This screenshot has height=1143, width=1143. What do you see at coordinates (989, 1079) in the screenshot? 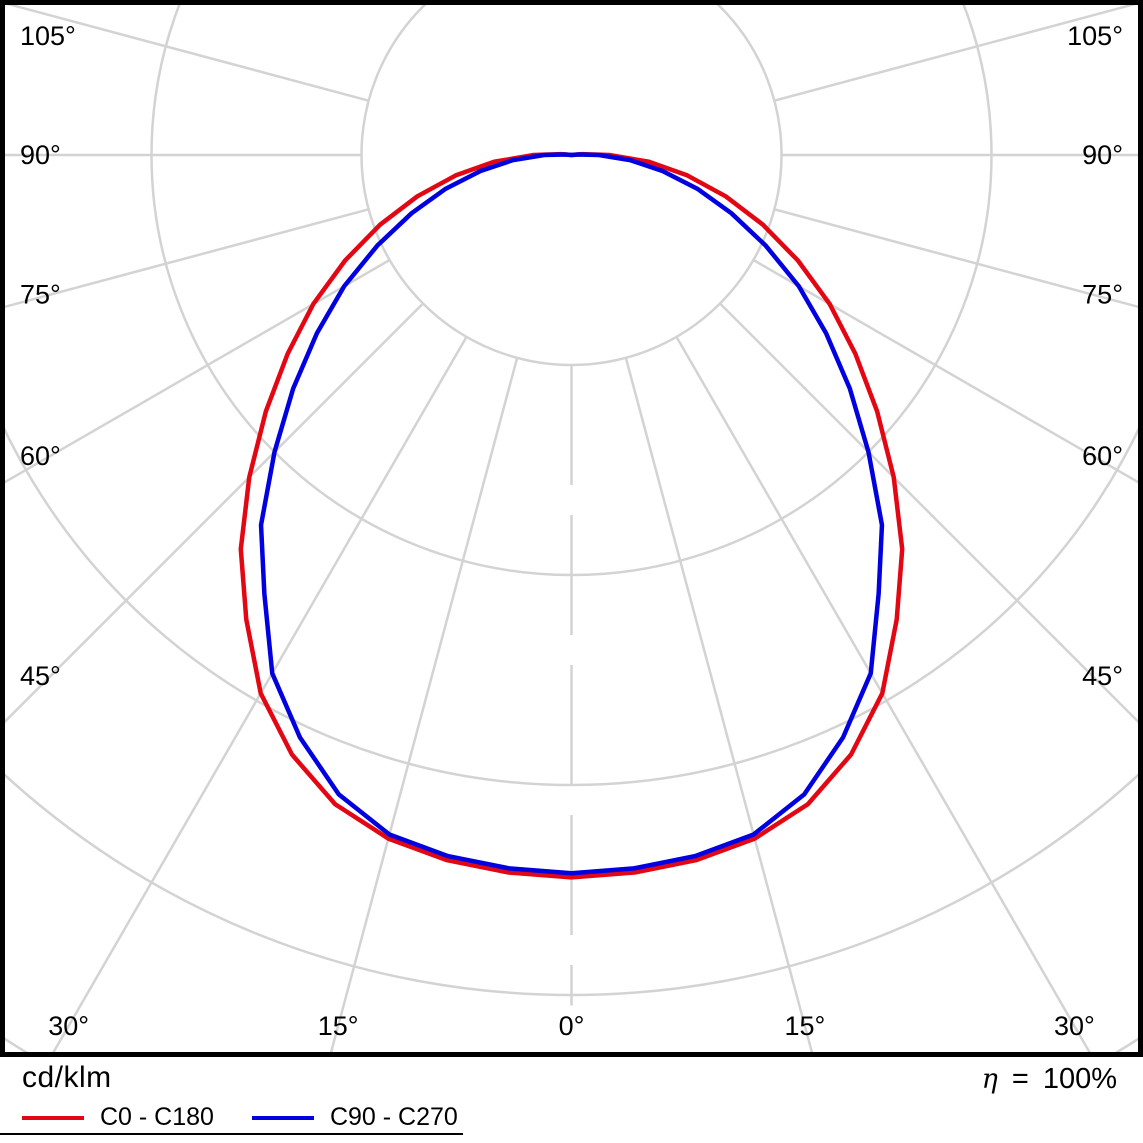
I see `eta-symbol: η` at bounding box center [989, 1079].